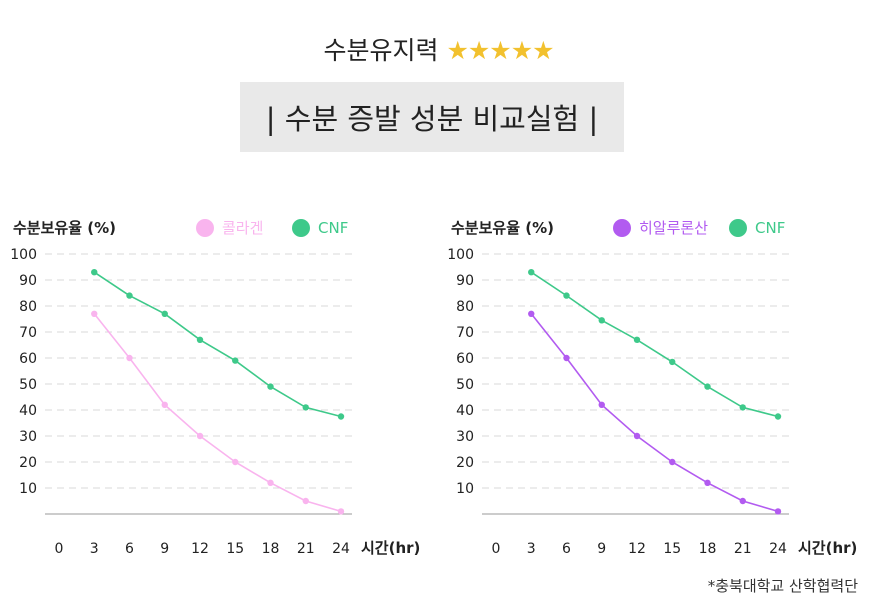  I want to click on footnote: *충북대학교 산학협력단, so click(782, 586).